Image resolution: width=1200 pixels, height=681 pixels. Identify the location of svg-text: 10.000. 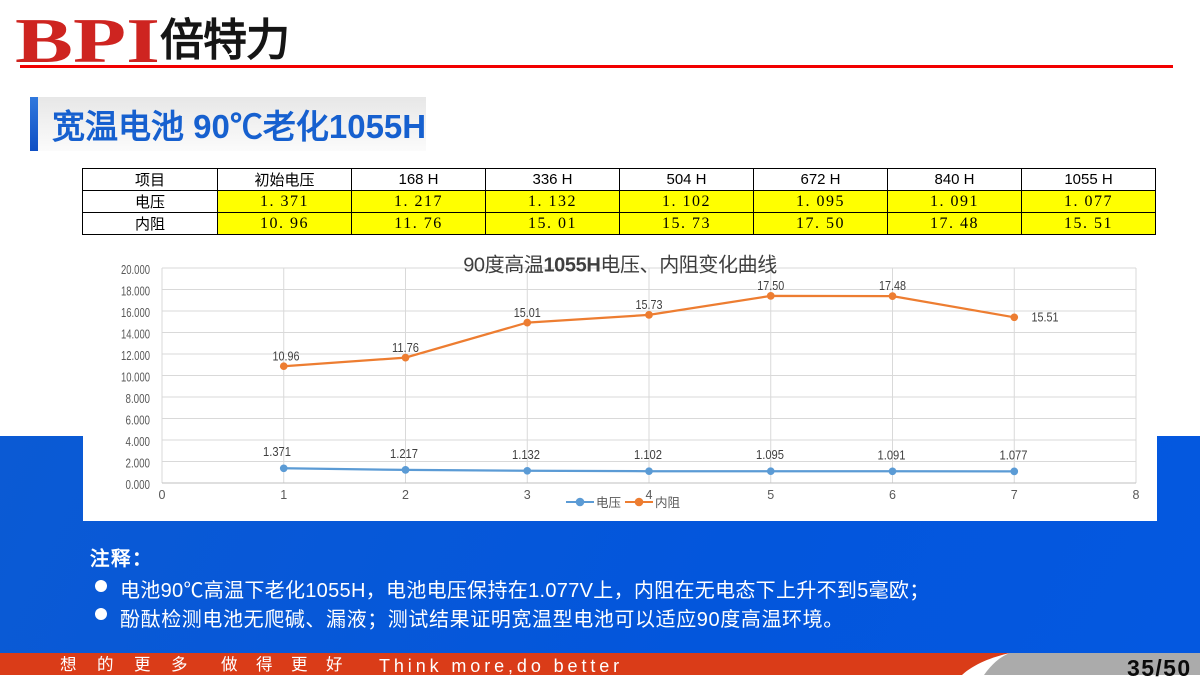
(135, 378).